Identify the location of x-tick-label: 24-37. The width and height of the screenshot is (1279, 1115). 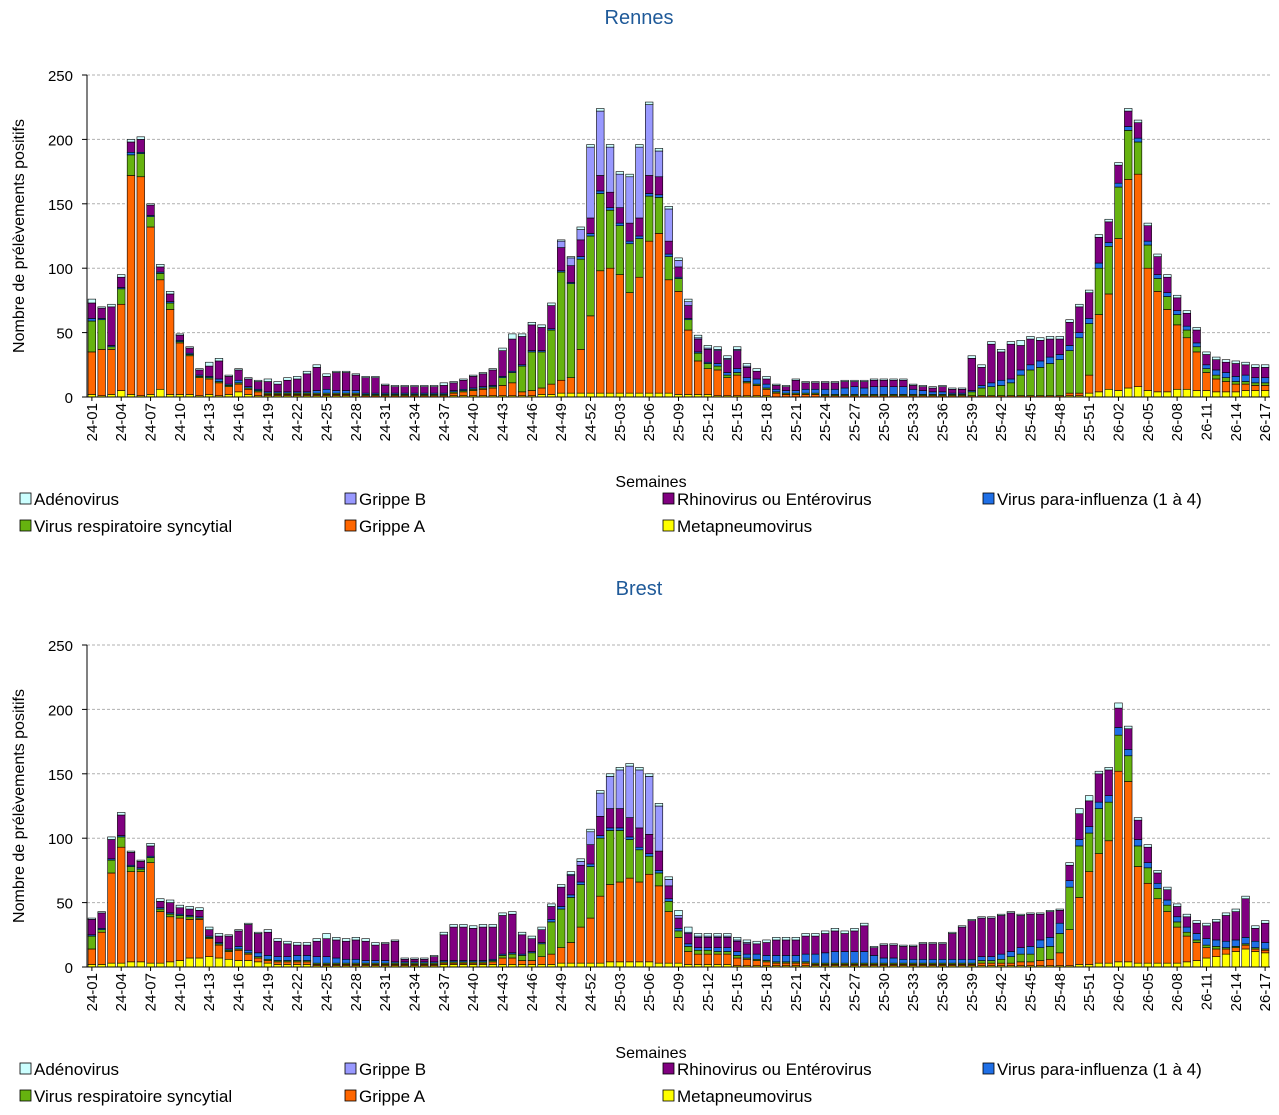
(444, 992).